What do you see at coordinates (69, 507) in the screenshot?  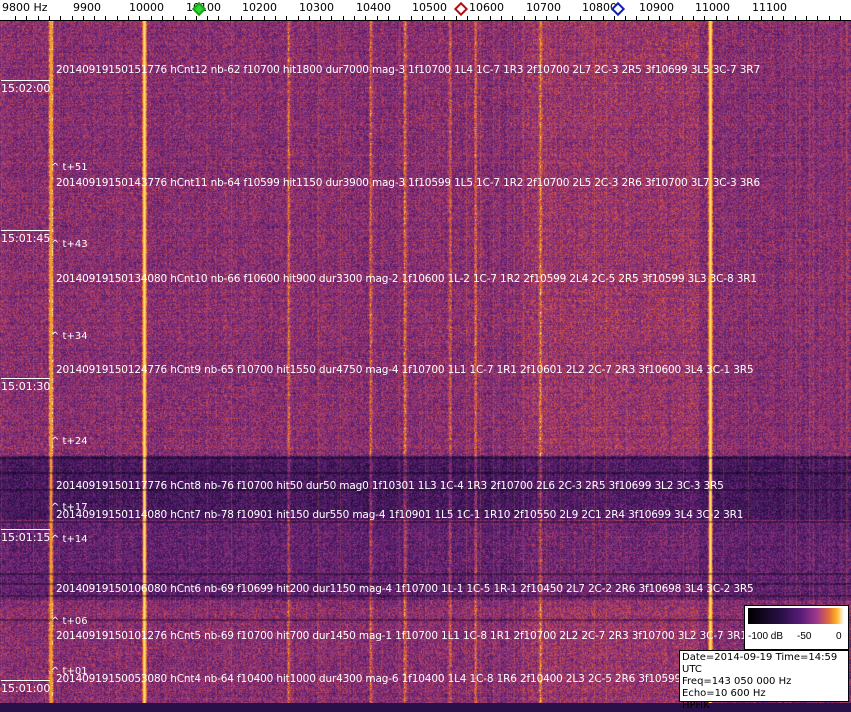 I see `offset-label: ^ t+17` at bounding box center [69, 507].